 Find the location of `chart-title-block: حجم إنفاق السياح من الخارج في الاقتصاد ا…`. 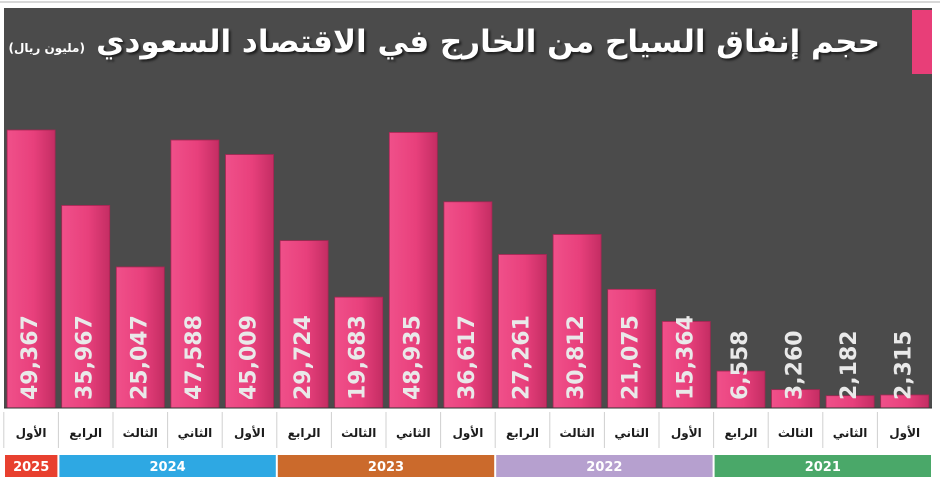

chart-title-block: حجم إنفاق السياح من الخارج في الاقتصاد ا… is located at coordinates (444, 42).